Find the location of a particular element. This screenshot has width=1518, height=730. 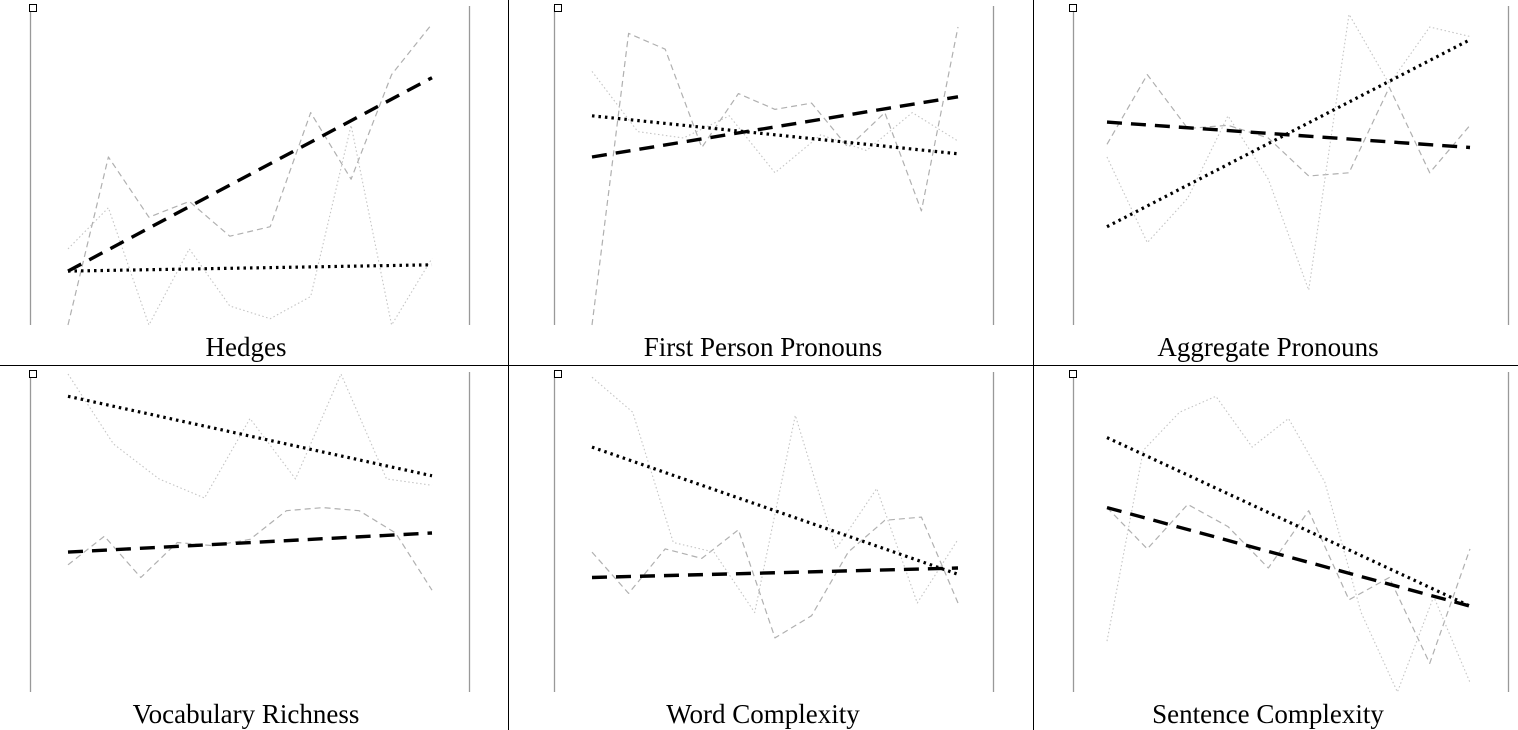

chart-panel-vocabulary-richness: Vocabulary Richness is located at coordinates (250, 549).